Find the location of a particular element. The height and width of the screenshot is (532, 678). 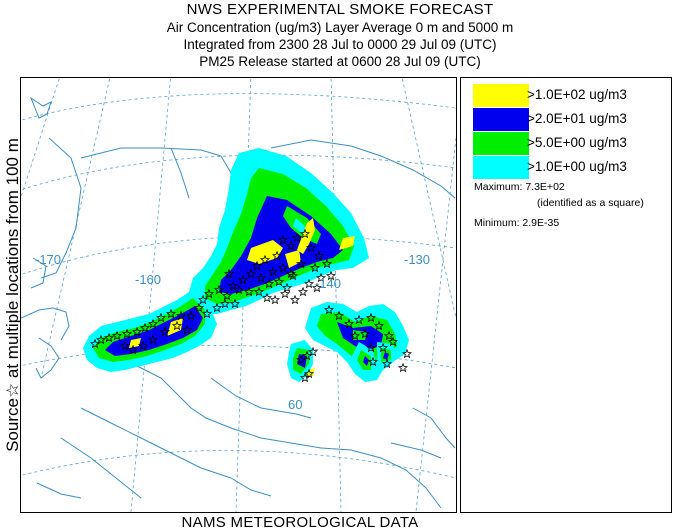

smoke-plume-west is located at coordinates (150, 332).